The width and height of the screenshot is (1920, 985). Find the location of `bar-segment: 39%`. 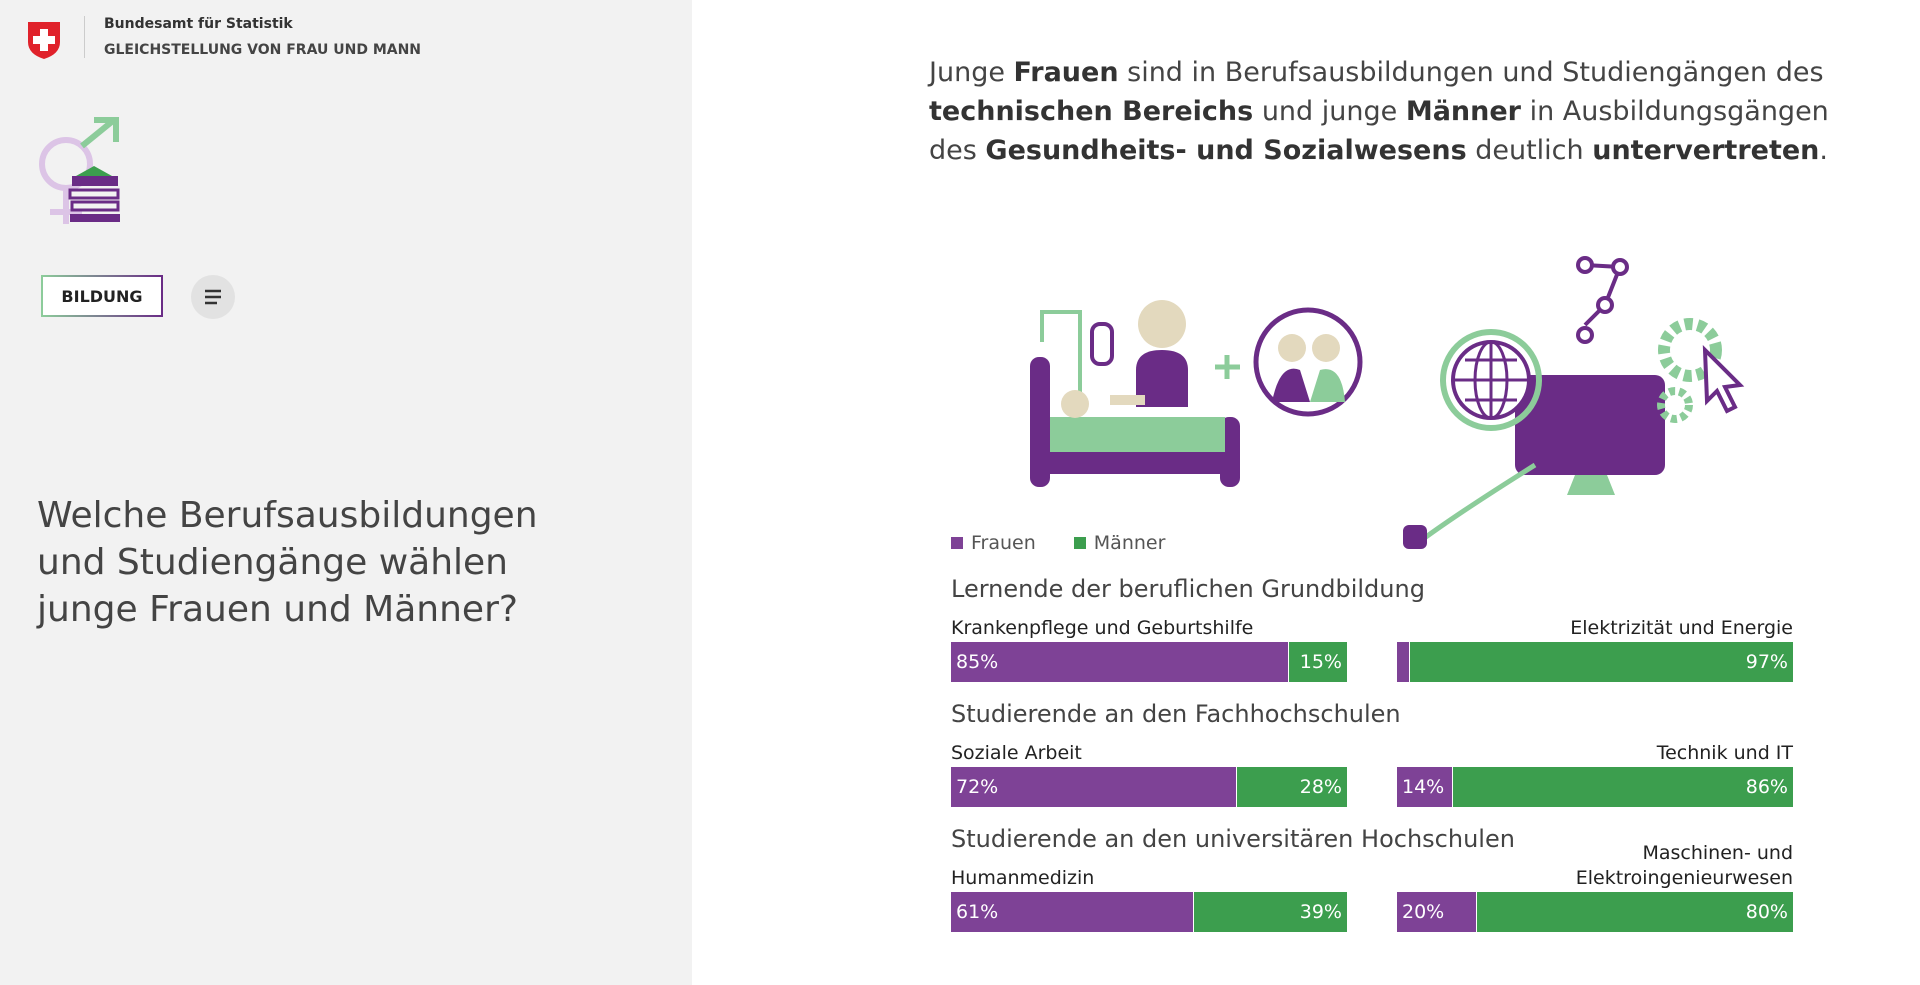

bar-segment: 39% is located at coordinates (1269, 912).